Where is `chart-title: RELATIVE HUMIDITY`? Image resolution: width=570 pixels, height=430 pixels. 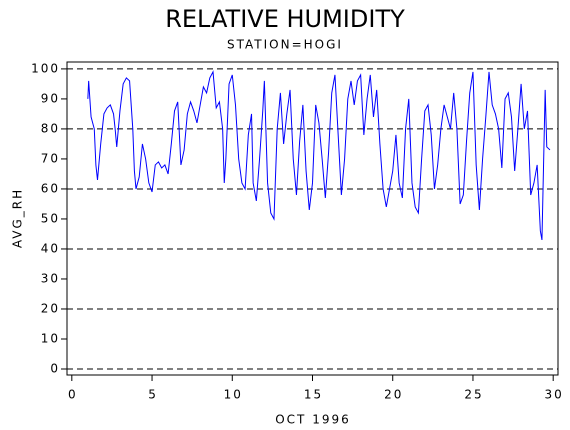
chart-title: RELATIVE HUMIDITY is located at coordinates (285, 19).